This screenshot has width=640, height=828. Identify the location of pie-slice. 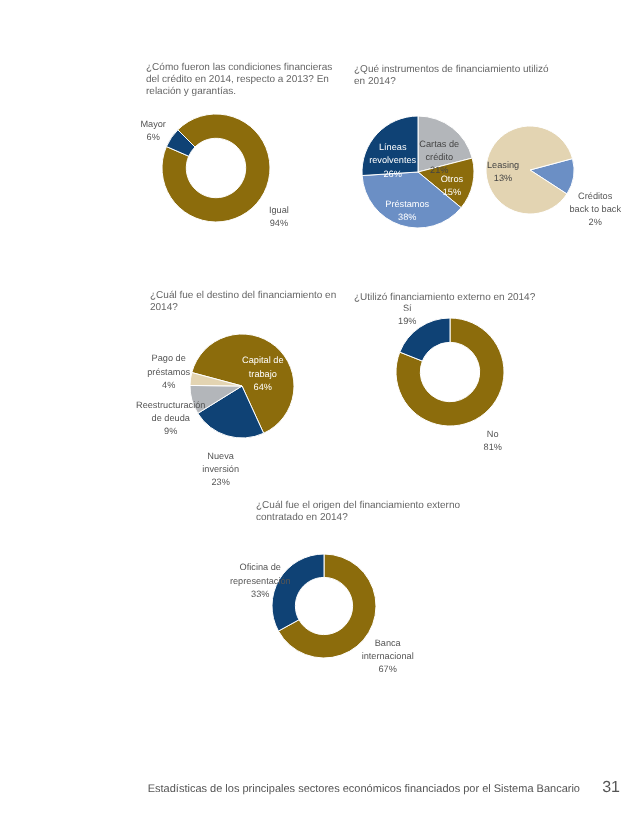
(529, 170).